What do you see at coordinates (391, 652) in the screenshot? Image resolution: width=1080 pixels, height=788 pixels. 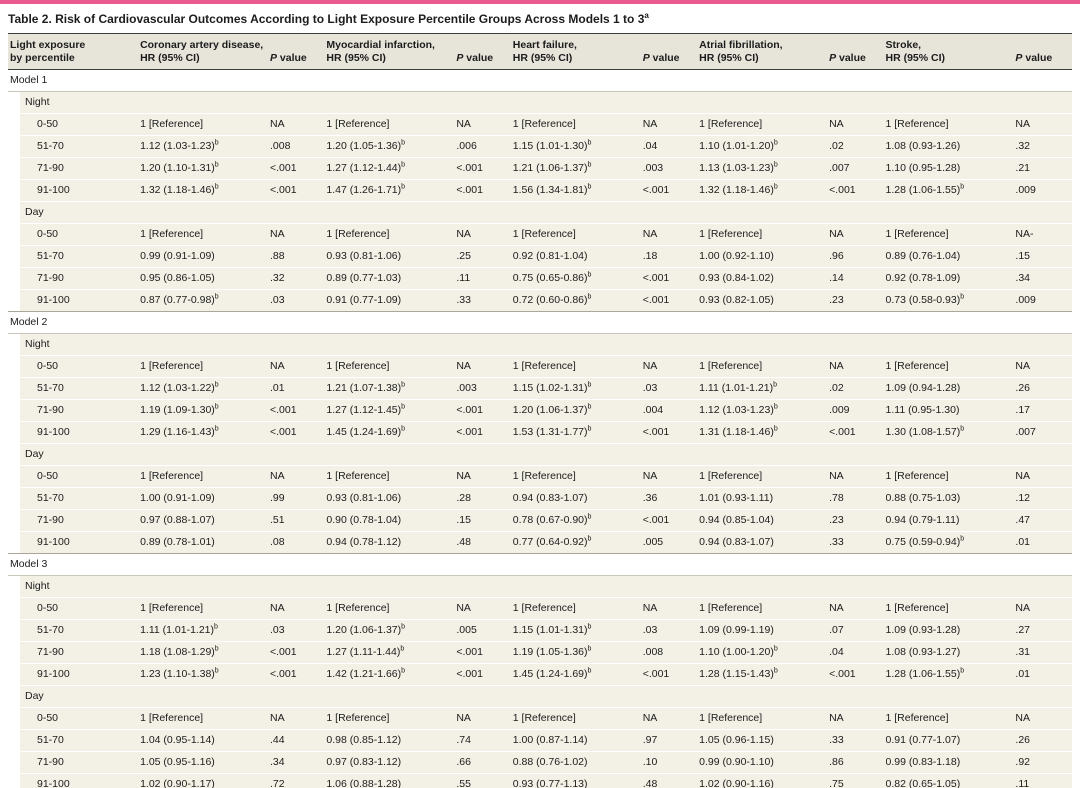 I see `hr-ci-value: 1.27 (1.11-1.44)b` at bounding box center [391, 652].